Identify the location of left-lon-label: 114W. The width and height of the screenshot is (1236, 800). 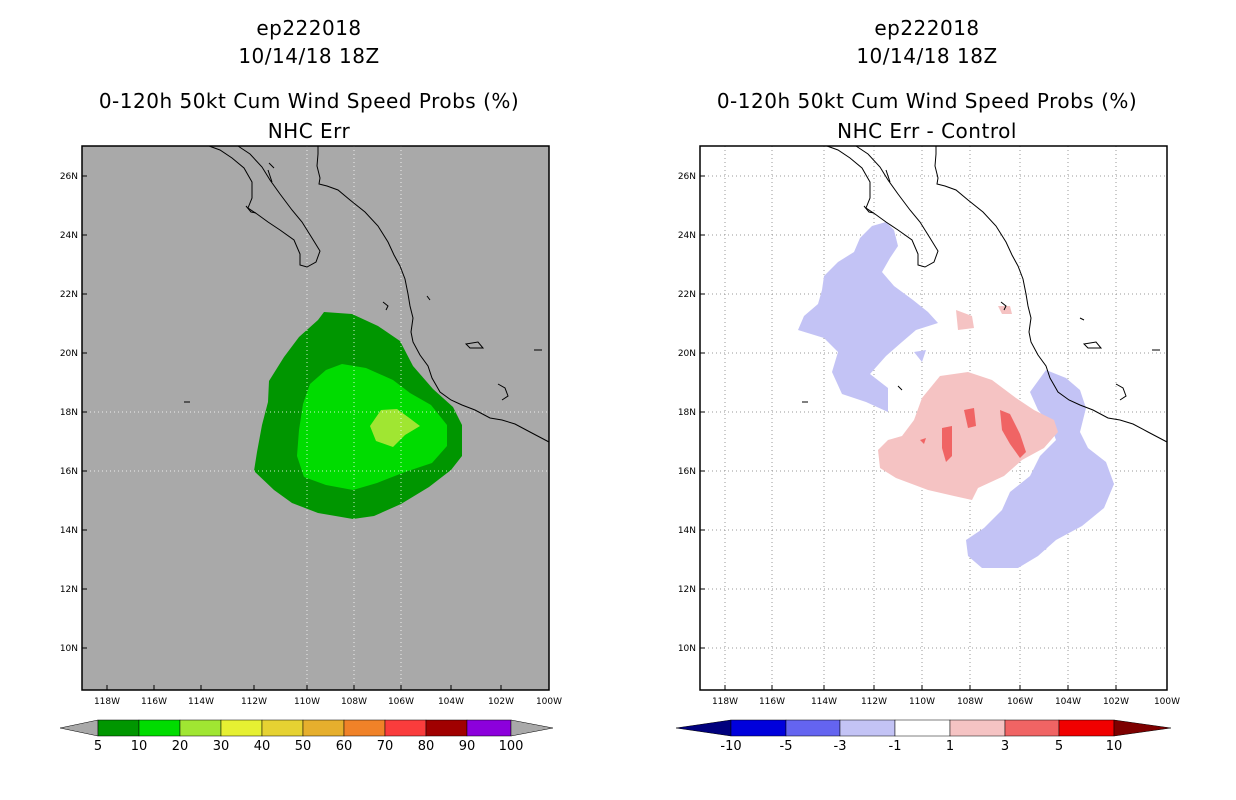
(201, 702).